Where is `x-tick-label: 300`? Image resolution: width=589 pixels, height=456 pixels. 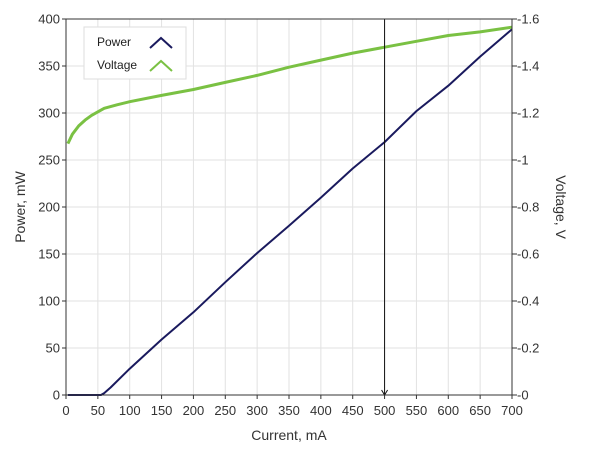
x-tick-label: 300 is located at coordinates (257, 410).